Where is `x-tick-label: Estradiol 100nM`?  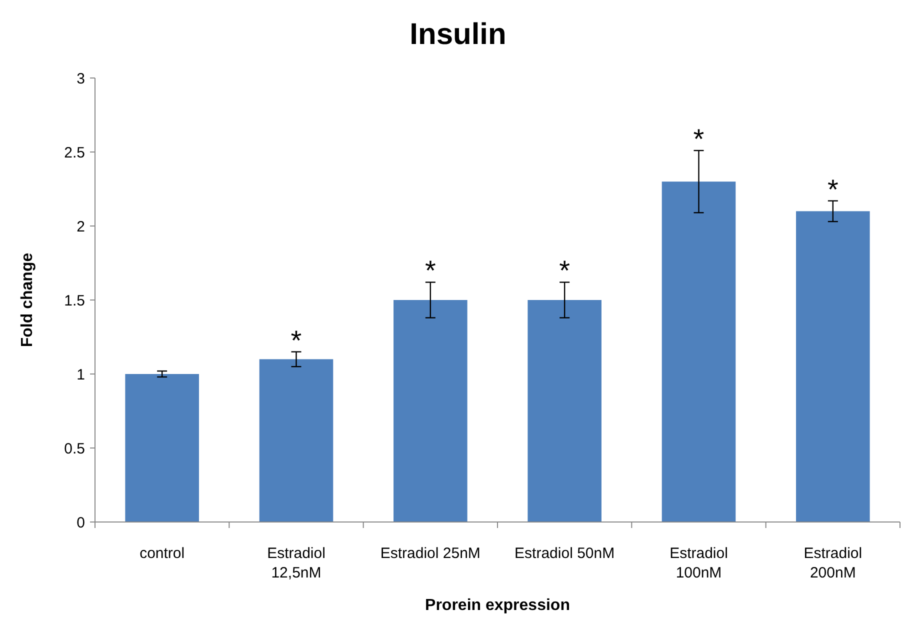
x-tick-label: Estradiol 100nM is located at coordinates (699, 563).